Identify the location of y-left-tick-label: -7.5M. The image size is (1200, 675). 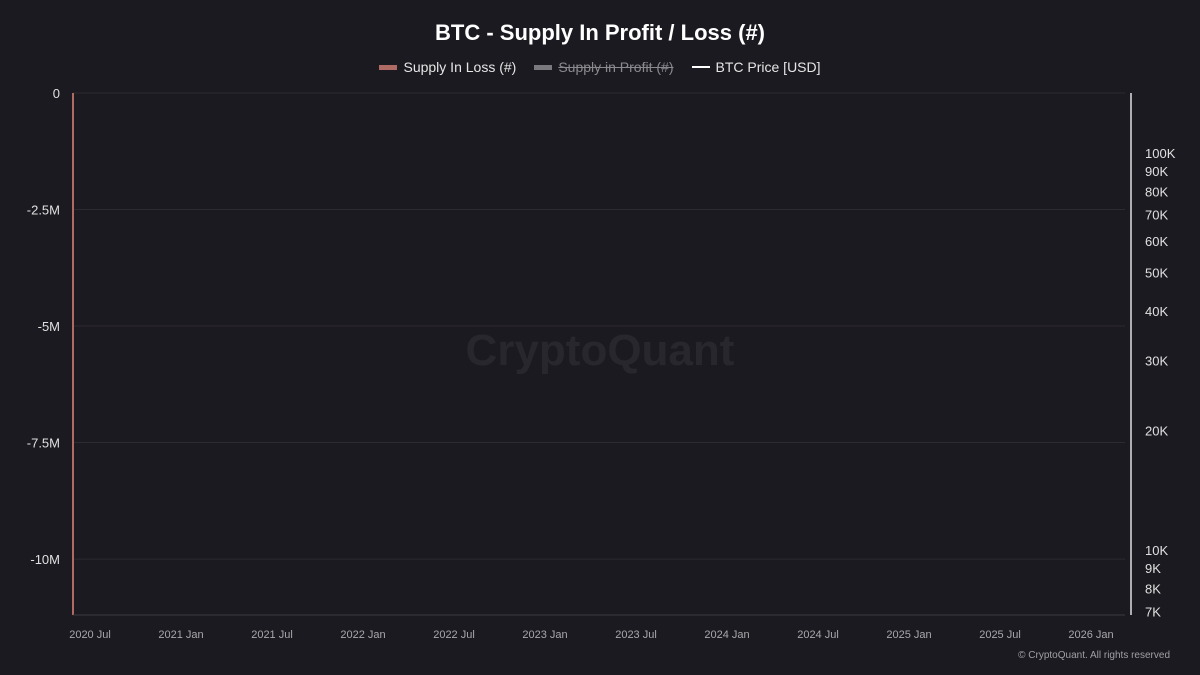
(43, 443).